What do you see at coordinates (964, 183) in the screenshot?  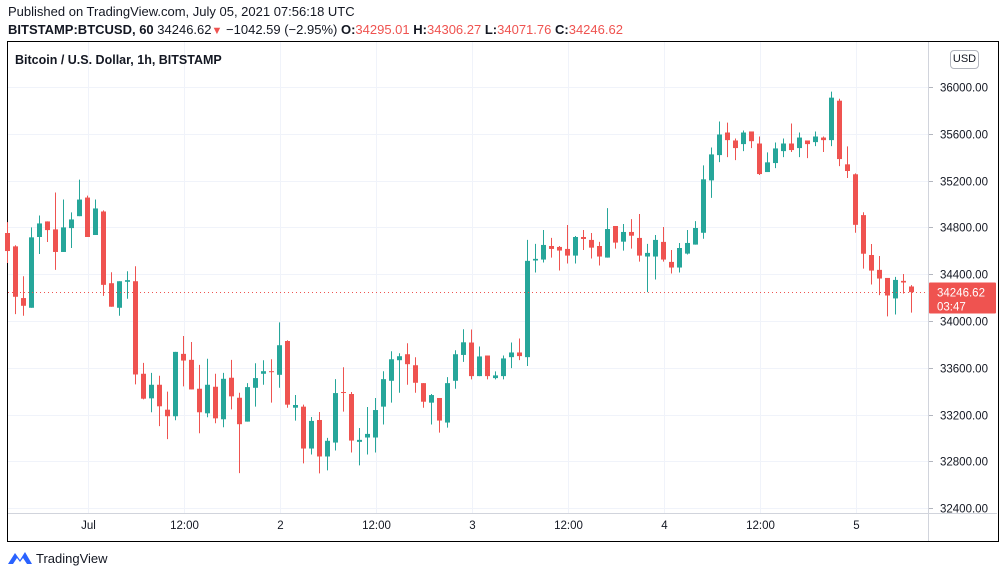 I see `y-tick-label: 35200.00` at bounding box center [964, 183].